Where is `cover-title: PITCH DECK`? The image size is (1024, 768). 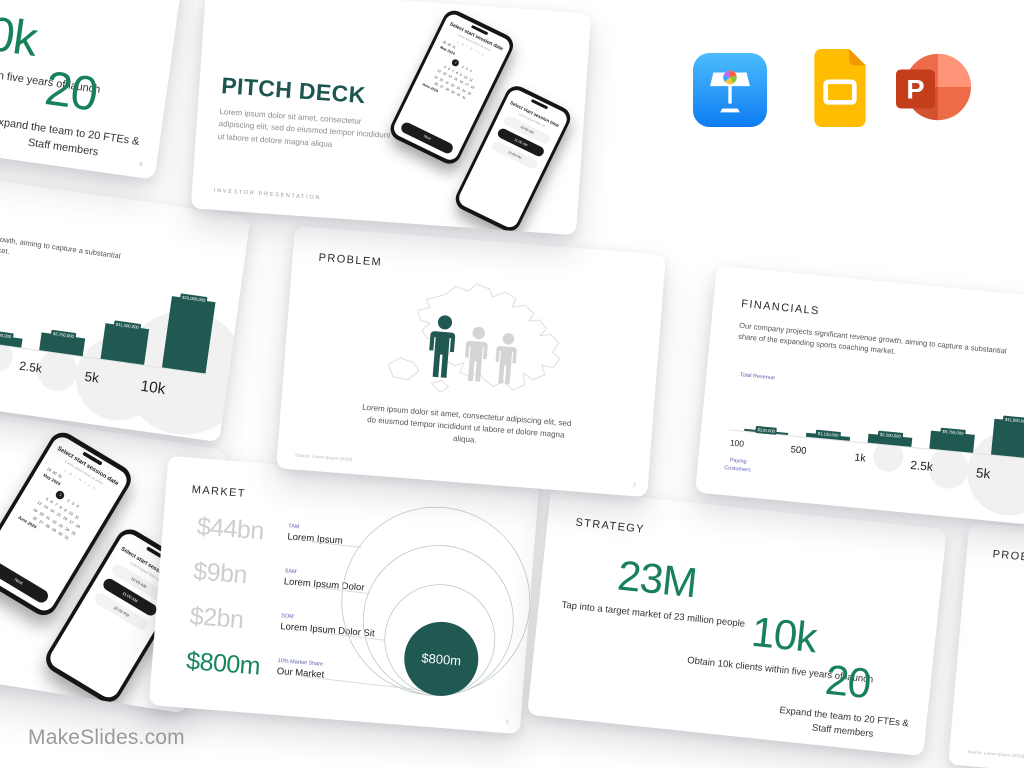
cover-title: PITCH DECK is located at coordinates (293, 90).